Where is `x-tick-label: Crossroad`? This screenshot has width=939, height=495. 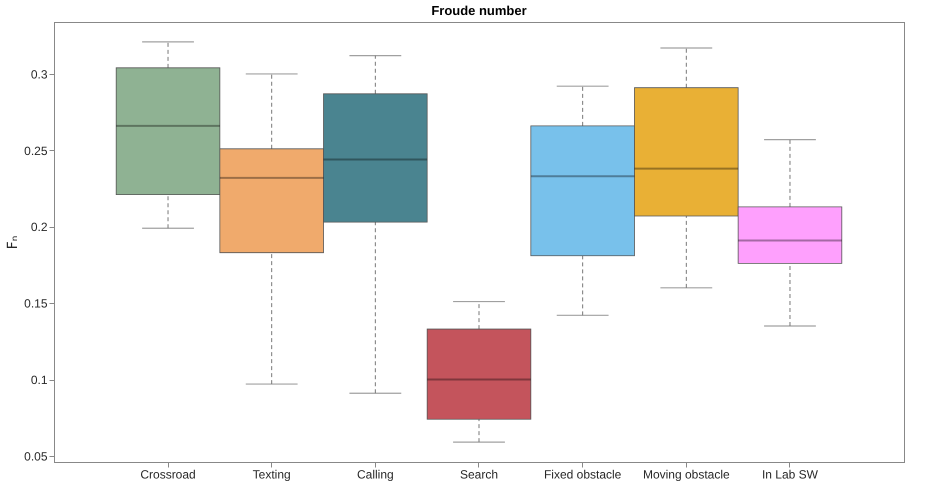
x-tick-label: Crossroad is located at coordinates (168, 475).